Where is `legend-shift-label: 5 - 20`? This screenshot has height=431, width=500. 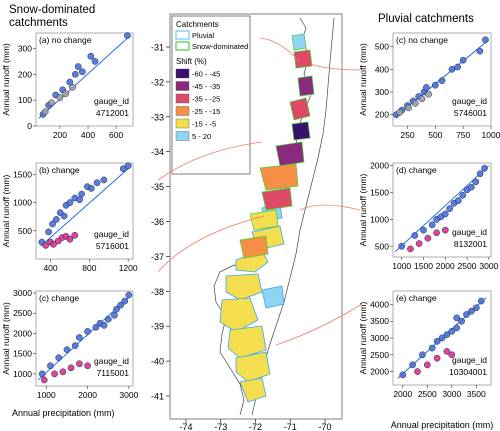
legend-shift-label: 5 - 20 is located at coordinates (201, 136).